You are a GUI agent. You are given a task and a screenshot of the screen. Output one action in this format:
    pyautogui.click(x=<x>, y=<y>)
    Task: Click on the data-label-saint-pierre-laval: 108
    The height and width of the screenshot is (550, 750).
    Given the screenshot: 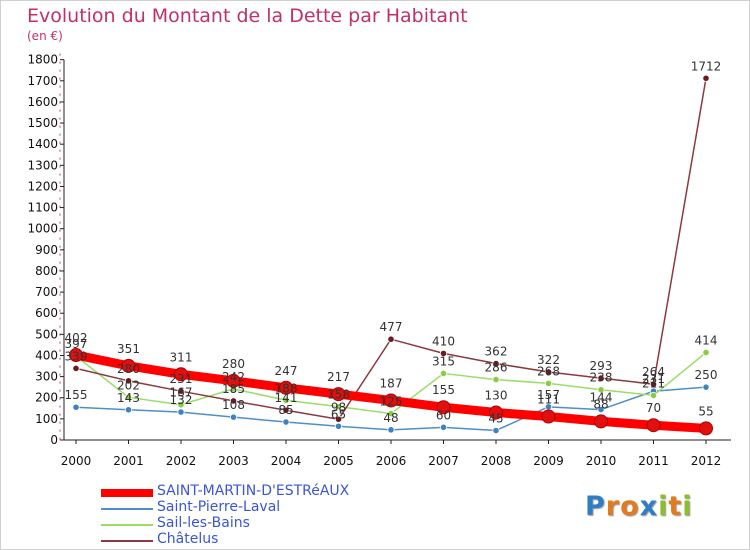 What is the action you would take?
    pyautogui.click(x=233, y=405)
    